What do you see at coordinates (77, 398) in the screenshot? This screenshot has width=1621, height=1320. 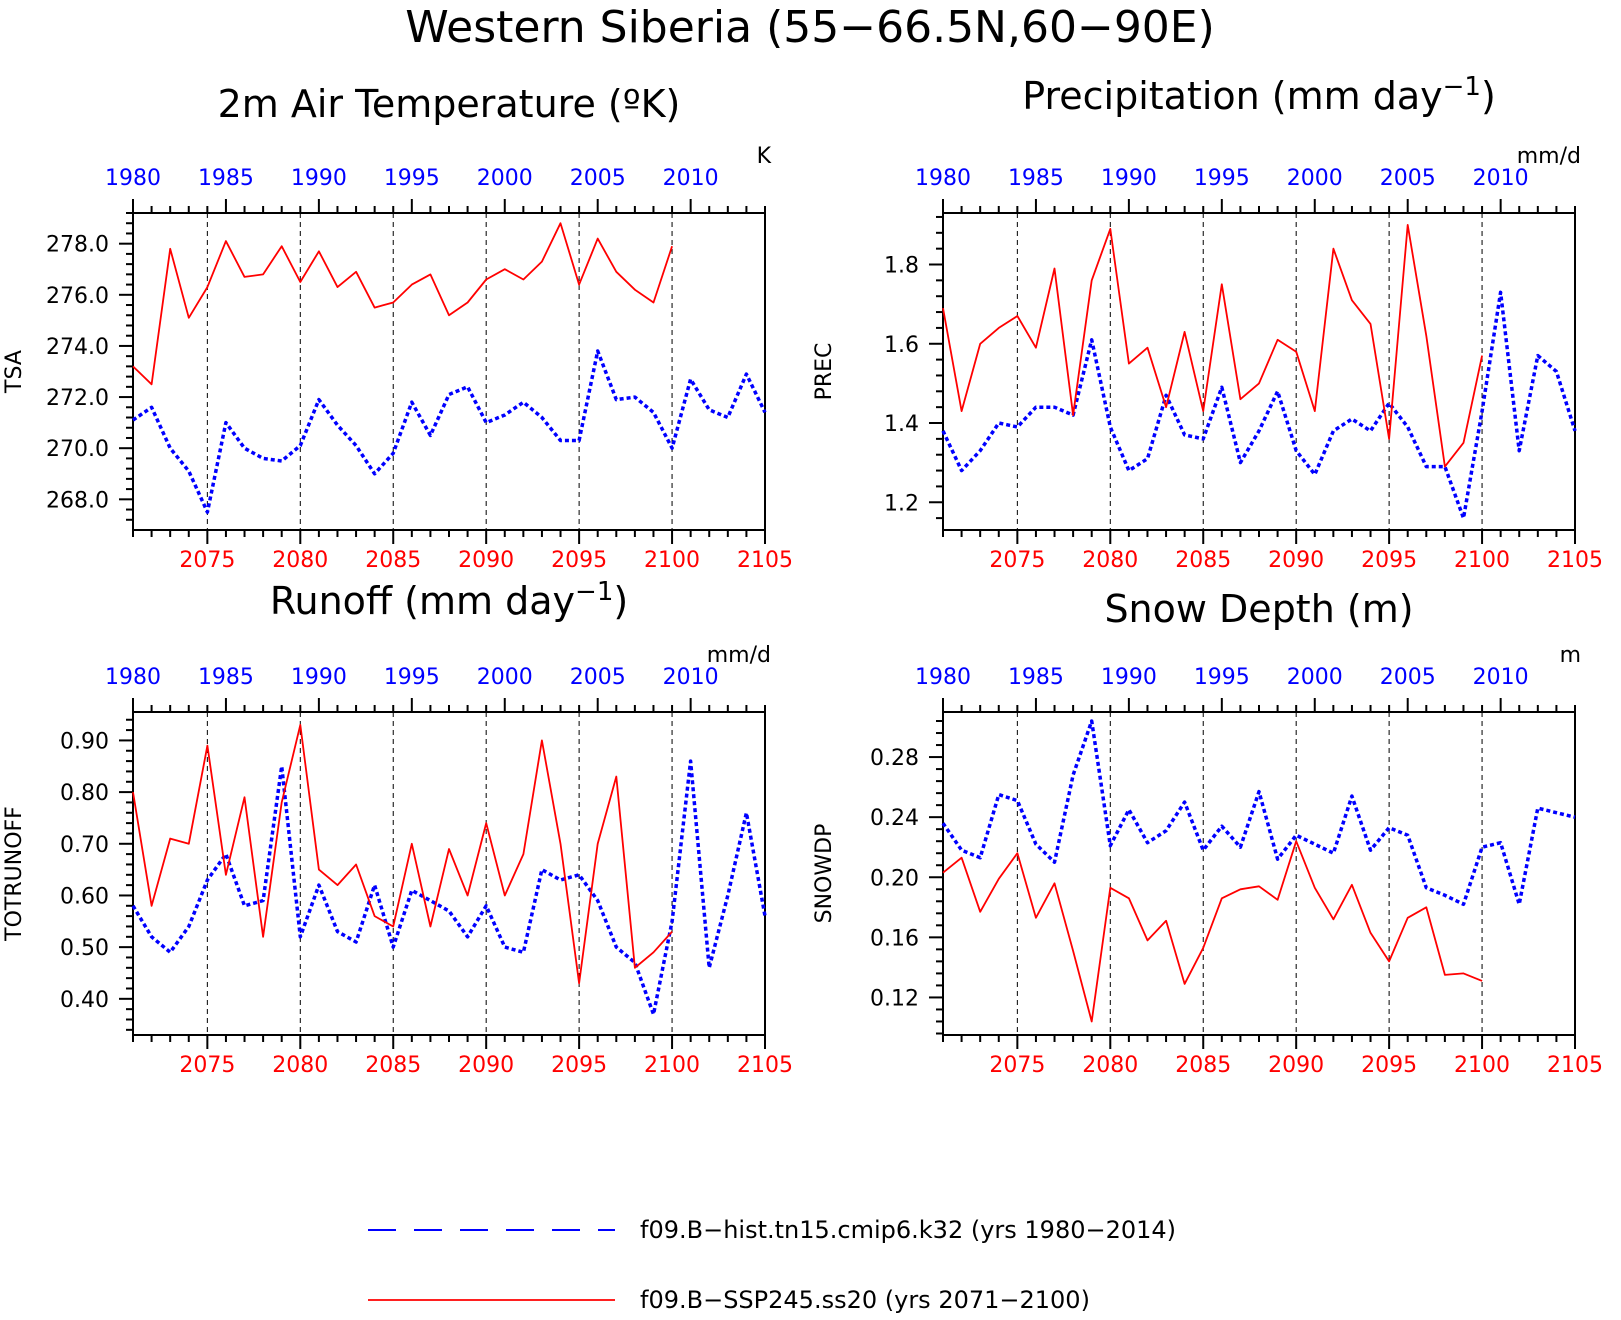 I see `y-tick-label: 272.0` at bounding box center [77, 398].